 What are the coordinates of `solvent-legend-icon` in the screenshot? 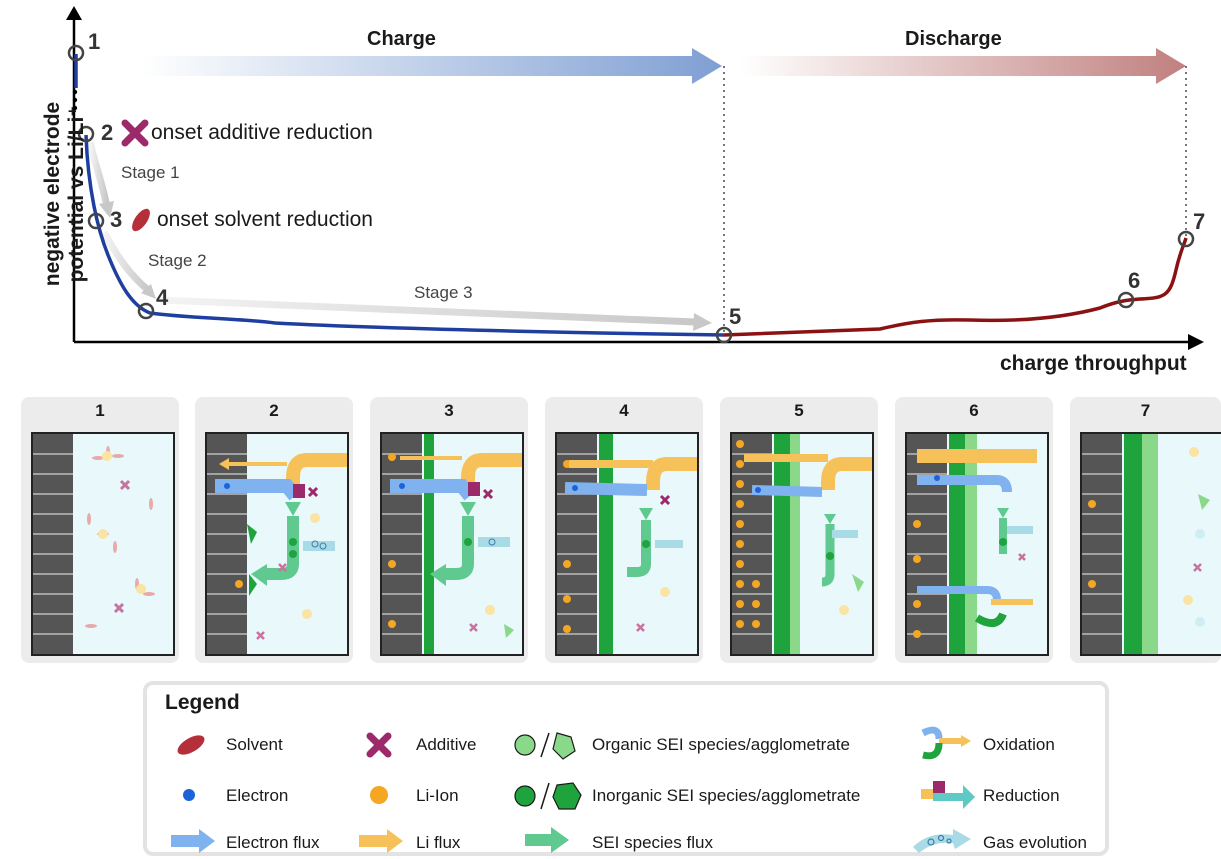 It's located at (191, 745).